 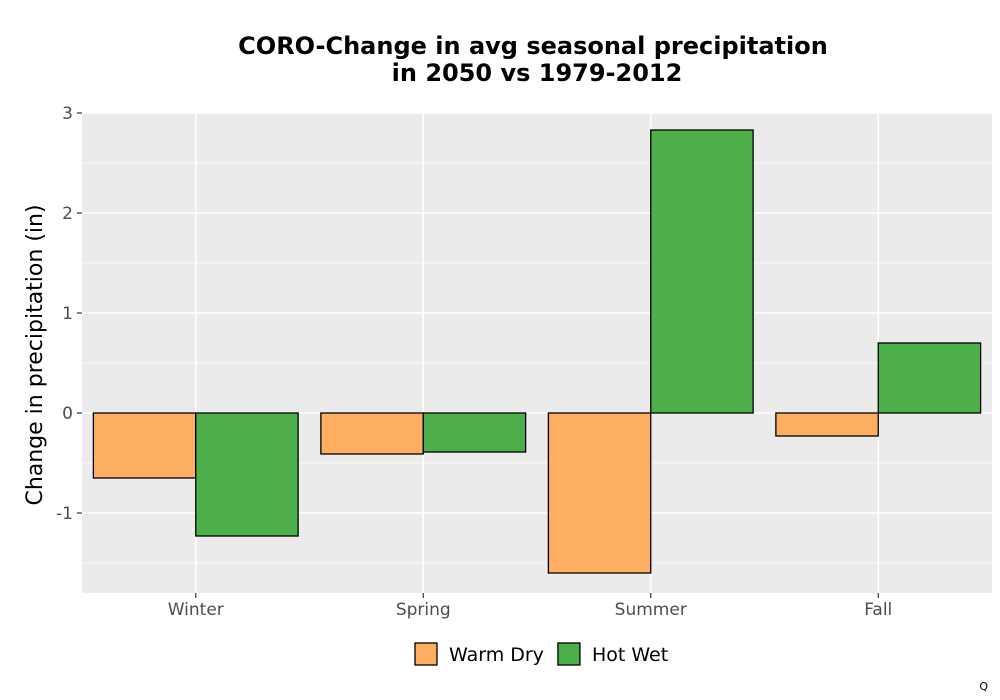 I want to click on y-tick-label: 0, so click(x=67, y=414).